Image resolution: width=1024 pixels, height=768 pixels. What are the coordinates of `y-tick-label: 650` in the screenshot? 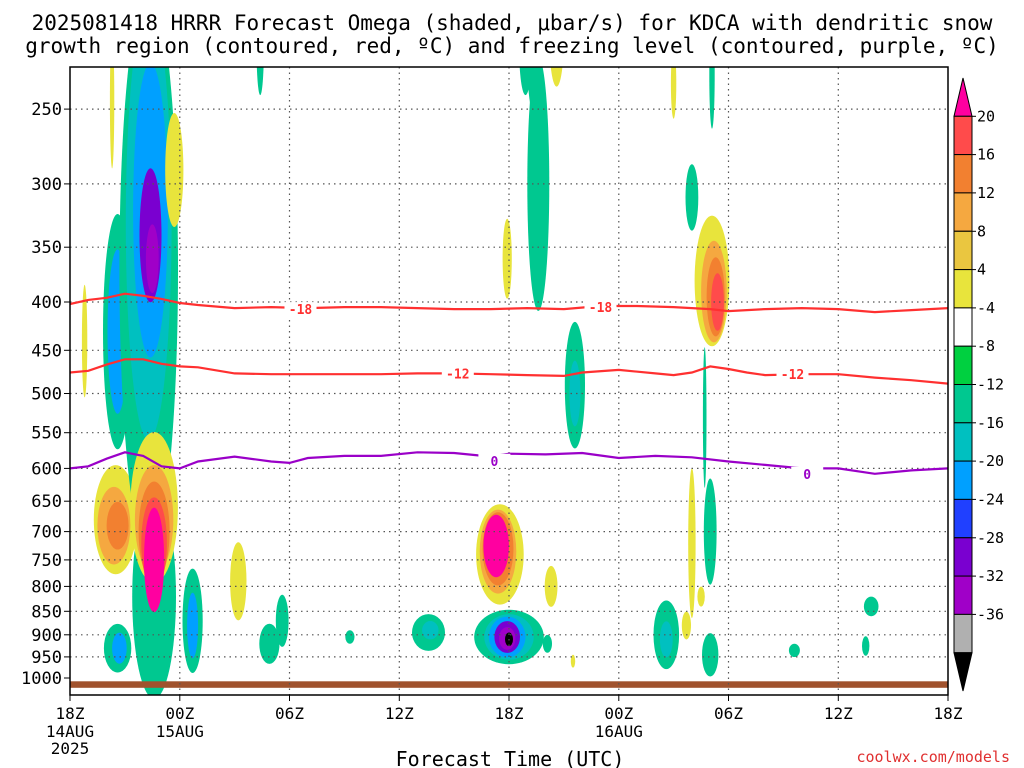 It's located at (46, 502).